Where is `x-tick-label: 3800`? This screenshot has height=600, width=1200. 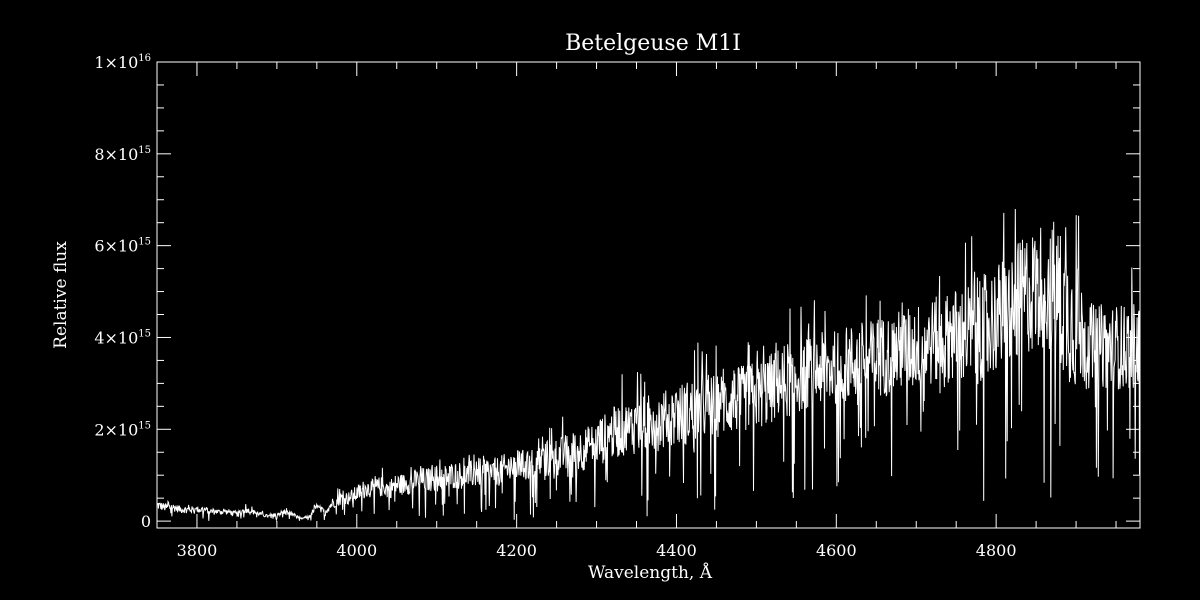 x-tick-label: 3800 is located at coordinates (197, 550).